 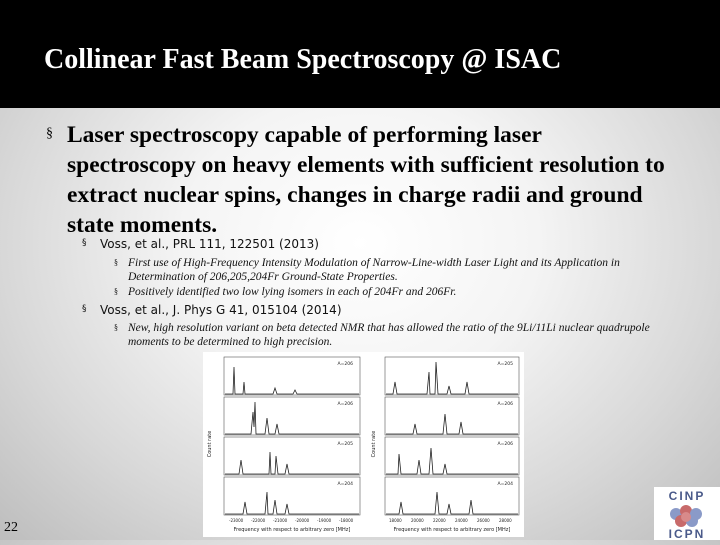 I want to click on x-tick: -23000, so click(x=236, y=520).